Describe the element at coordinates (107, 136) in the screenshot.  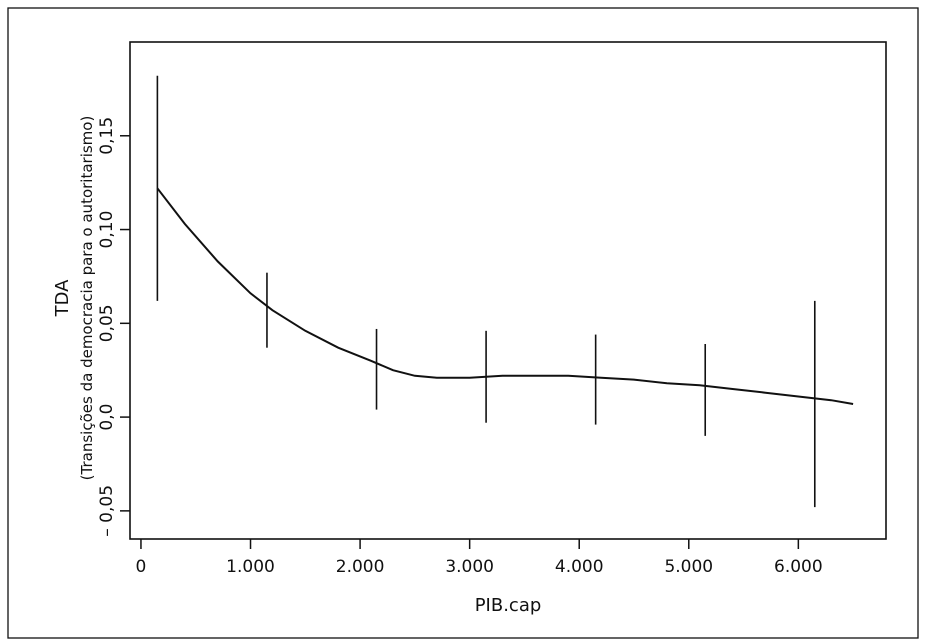
I see `y-tick-label: 0,15` at that location.